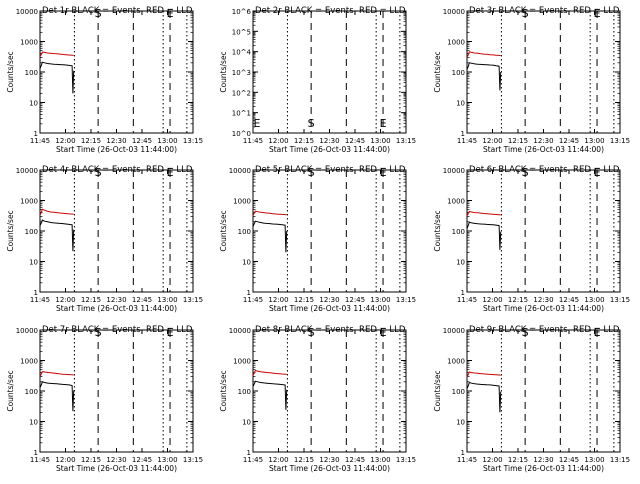 The height and width of the screenshot is (484, 640). I want to click on panel-title: Det 1r BLACK = Events, RED = LLD, so click(117, 11).